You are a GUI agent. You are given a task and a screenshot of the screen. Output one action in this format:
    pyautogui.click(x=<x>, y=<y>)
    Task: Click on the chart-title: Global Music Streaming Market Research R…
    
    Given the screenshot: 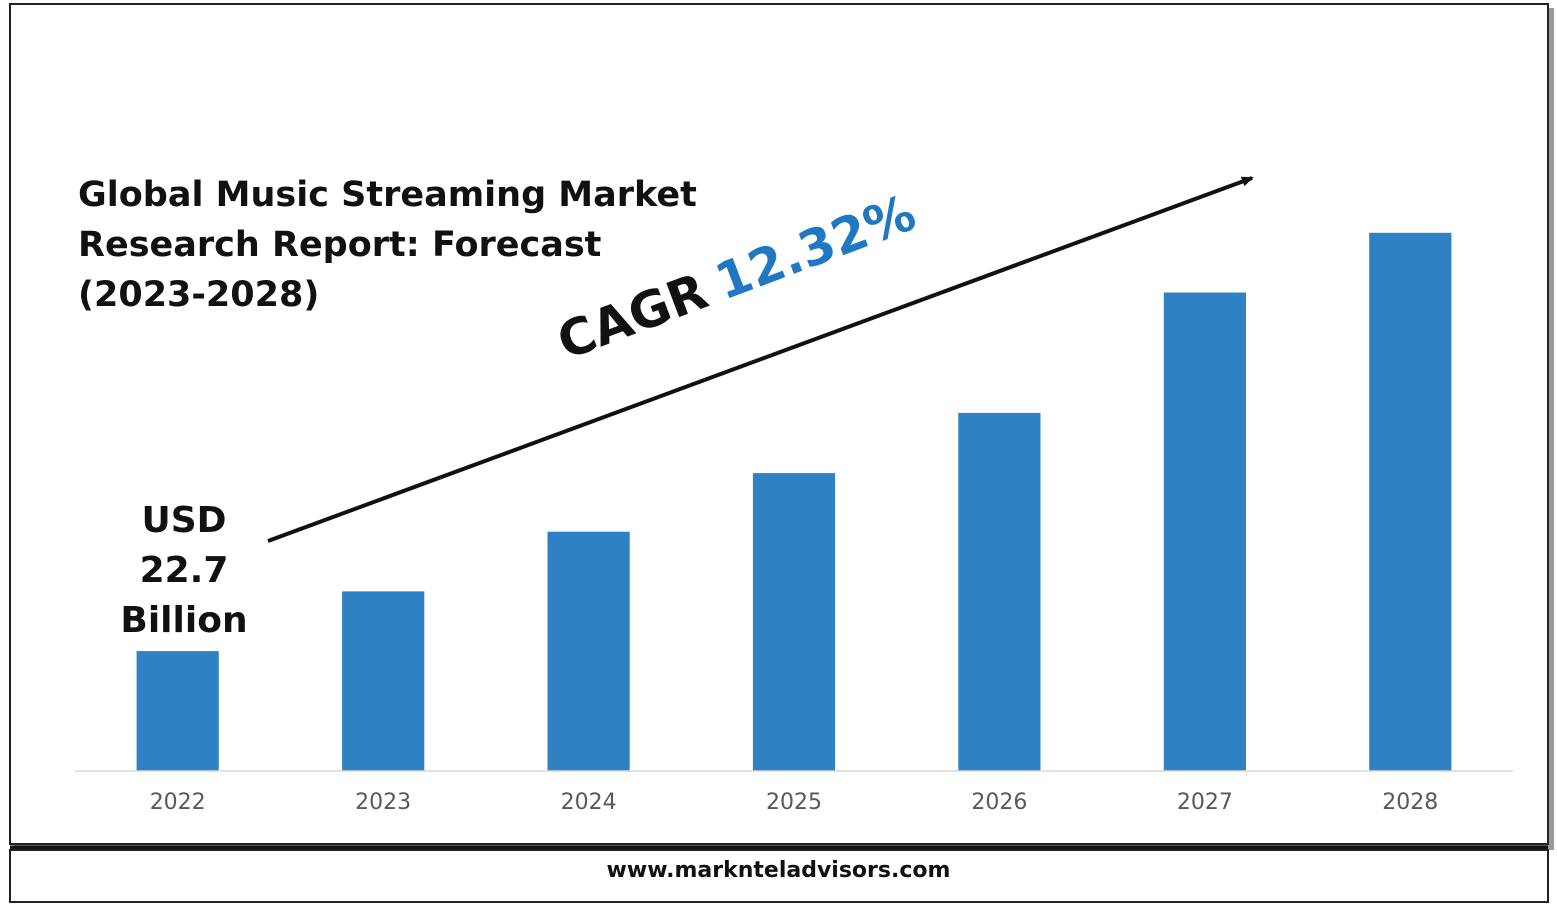 What is the action you would take?
    pyautogui.click(x=398, y=245)
    